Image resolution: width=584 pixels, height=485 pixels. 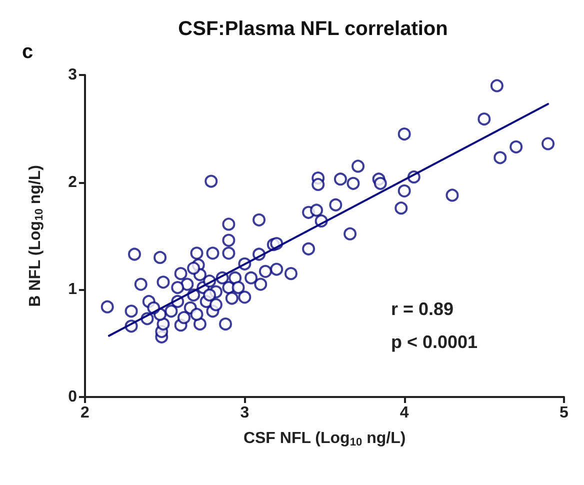 I want to click on annotation: p < 0.0001, so click(x=434, y=342).